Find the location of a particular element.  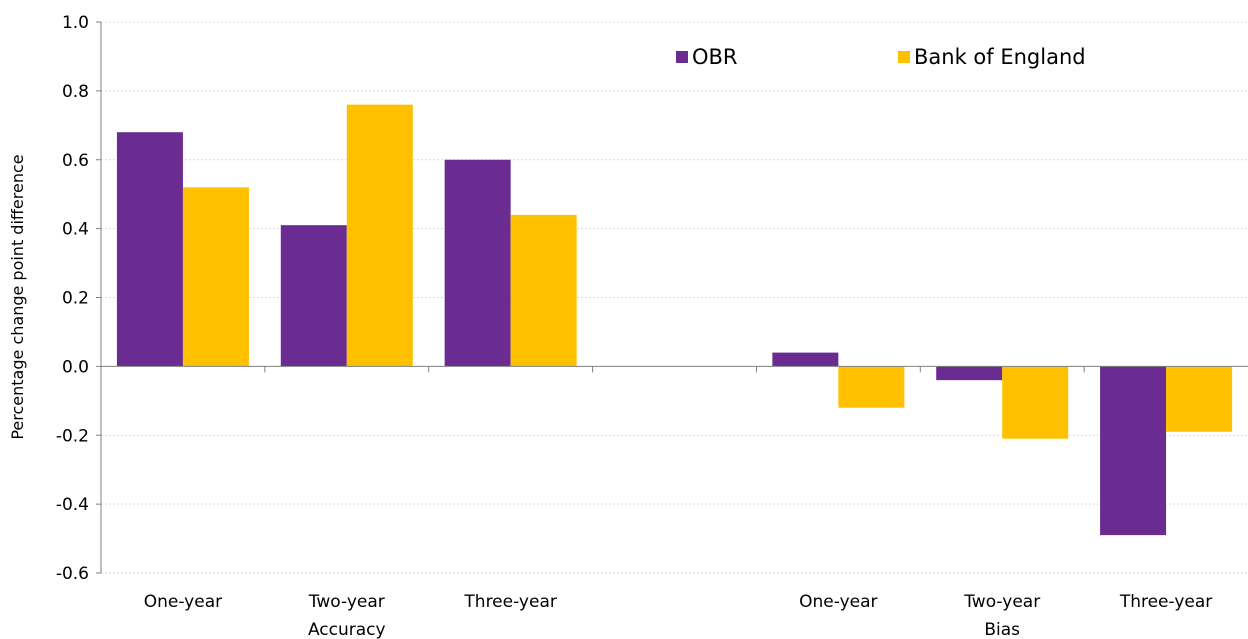

y-tick-label: -0.4 is located at coordinates (72, 505).